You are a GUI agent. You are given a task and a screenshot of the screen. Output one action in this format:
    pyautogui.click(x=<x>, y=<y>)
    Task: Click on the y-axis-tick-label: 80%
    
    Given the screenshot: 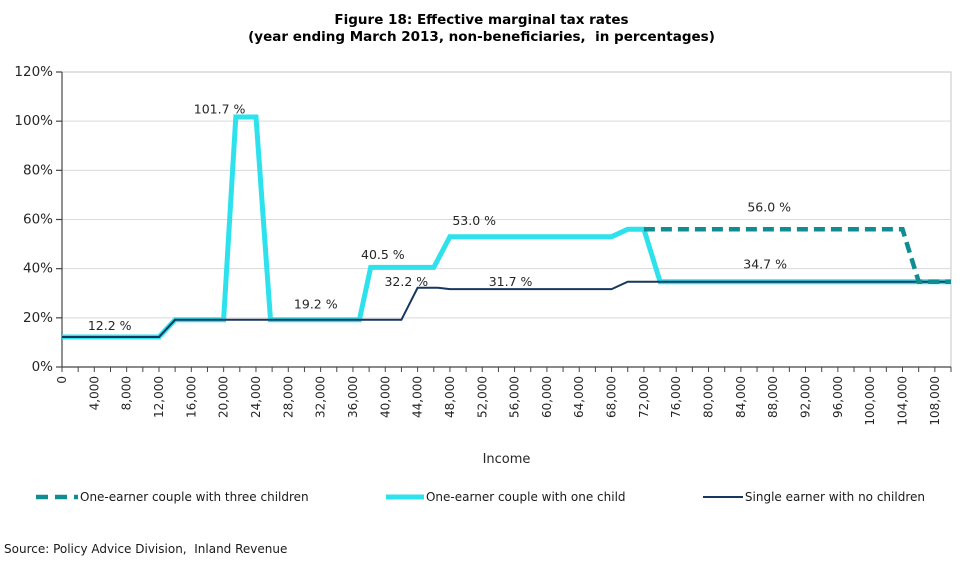 What is the action you would take?
    pyautogui.click(x=38, y=170)
    